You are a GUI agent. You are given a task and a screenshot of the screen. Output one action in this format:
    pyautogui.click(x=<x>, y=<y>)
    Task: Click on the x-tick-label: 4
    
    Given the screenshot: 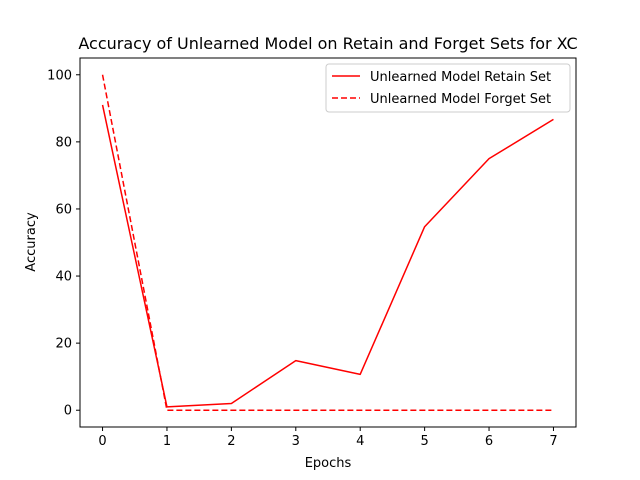 What is the action you would take?
    pyautogui.click(x=360, y=441)
    